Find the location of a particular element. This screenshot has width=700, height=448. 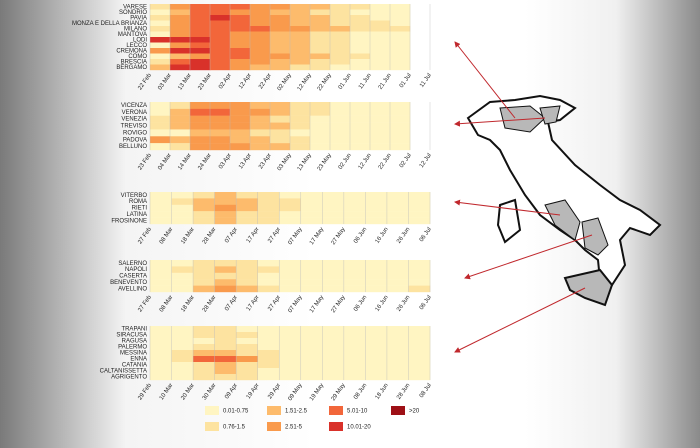

x-tick-label: 18 Mar is located at coordinates (188, 236).